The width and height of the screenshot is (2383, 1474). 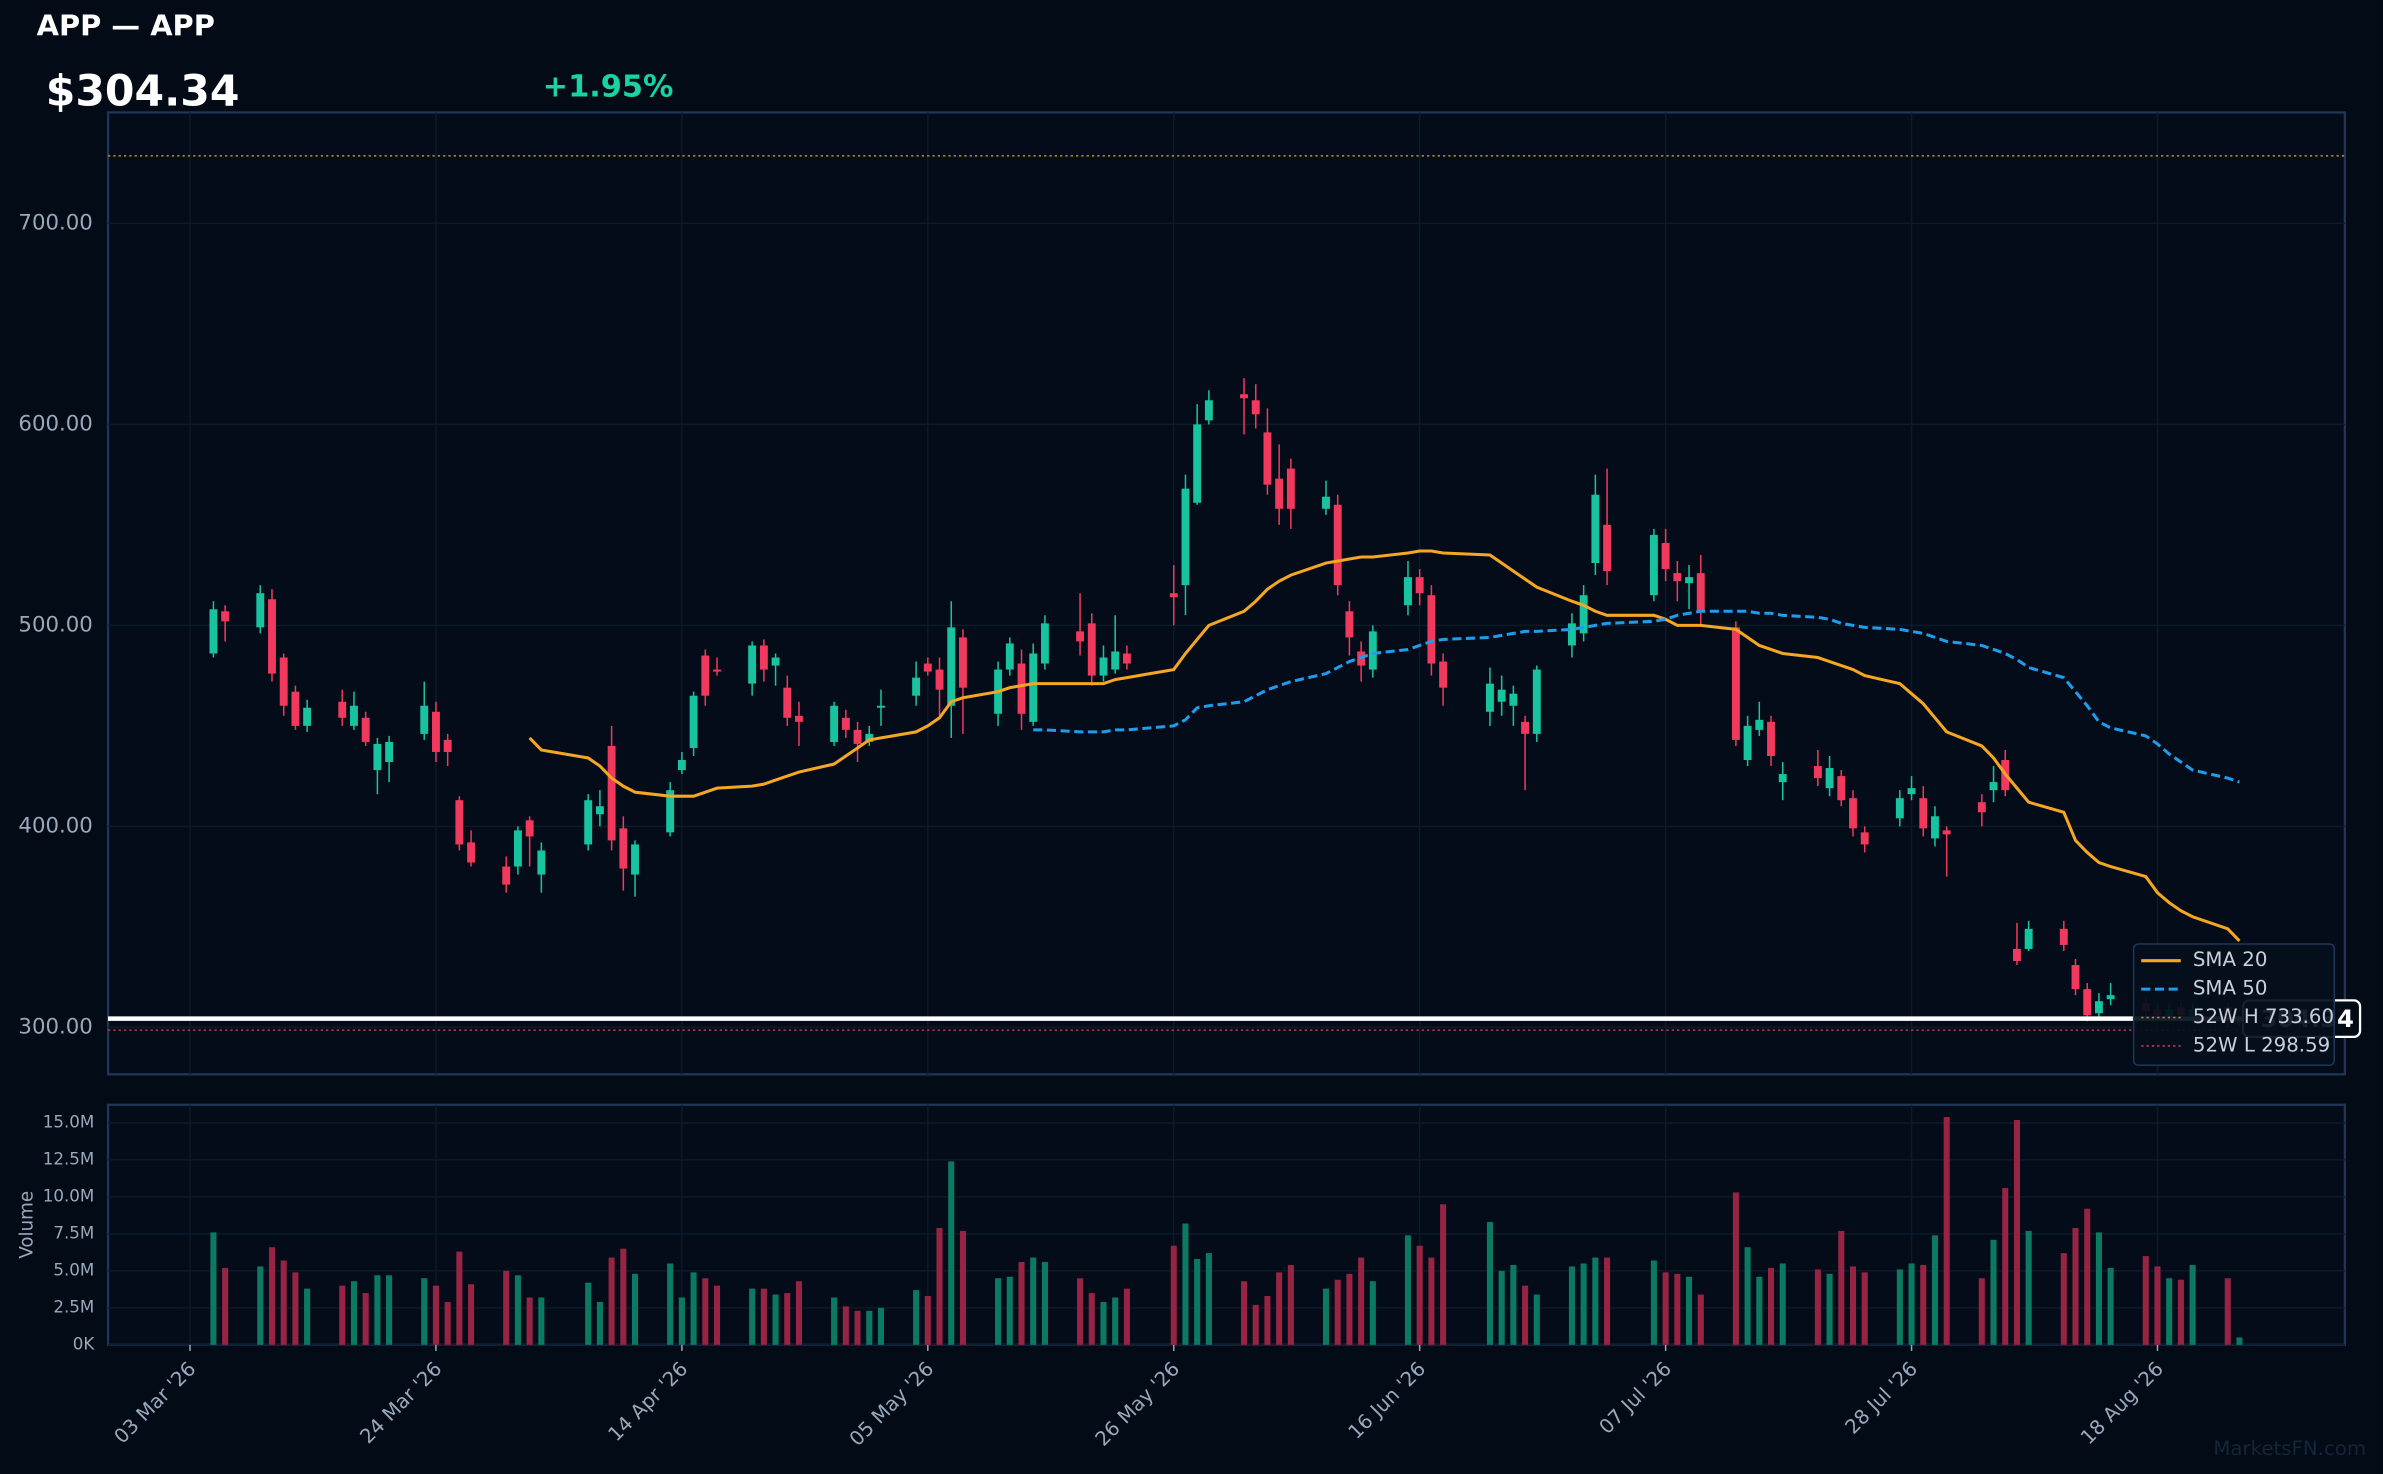 I want to click on watermark: MarketsFN.com, so click(x=2289, y=1448).